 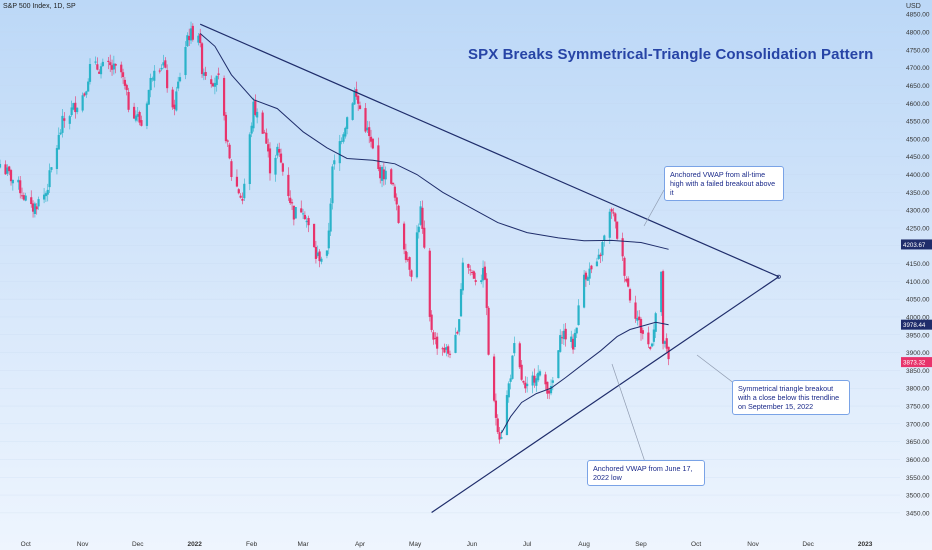 I want to click on x-tick-label: Aug, so click(x=584, y=544).